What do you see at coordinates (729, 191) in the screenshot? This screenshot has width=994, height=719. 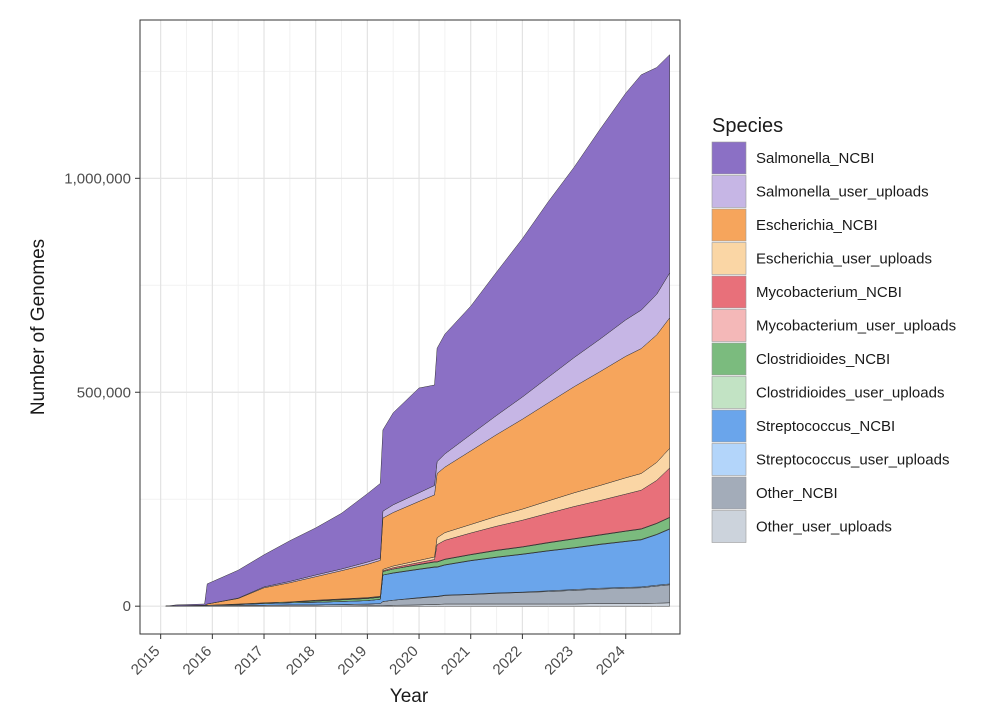 I see `legend-key-salmonella-user-uploads` at bounding box center [729, 191].